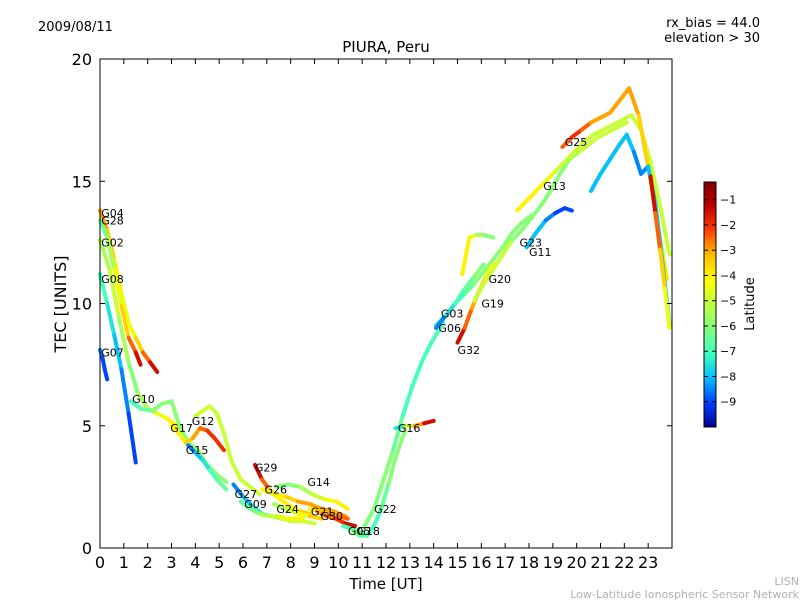 The image size is (800, 605). I want to click on prn-label: G13, so click(554, 186).